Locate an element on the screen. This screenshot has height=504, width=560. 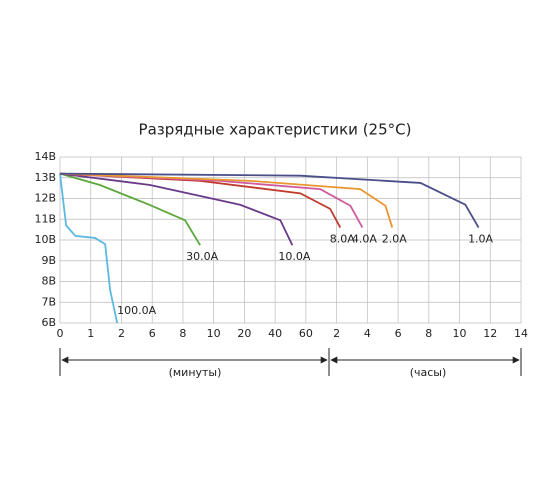
annotation: (часы) is located at coordinates (428, 372).